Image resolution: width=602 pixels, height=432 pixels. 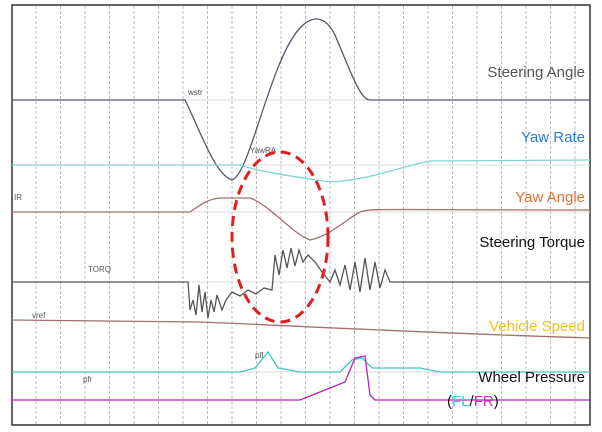 What do you see at coordinates (484, 401) in the screenshot?
I see `fr: FR` at bounding box center [484, 401].